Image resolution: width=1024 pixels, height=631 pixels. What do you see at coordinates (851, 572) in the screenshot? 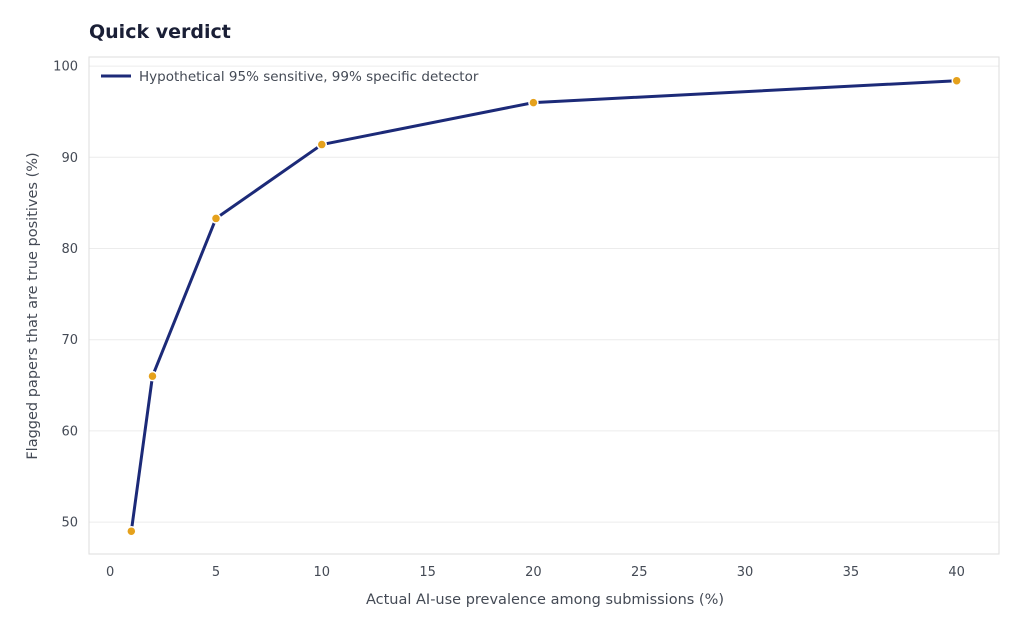
I see `x-tick-label-35: 35` at bounding box center [851, 572].